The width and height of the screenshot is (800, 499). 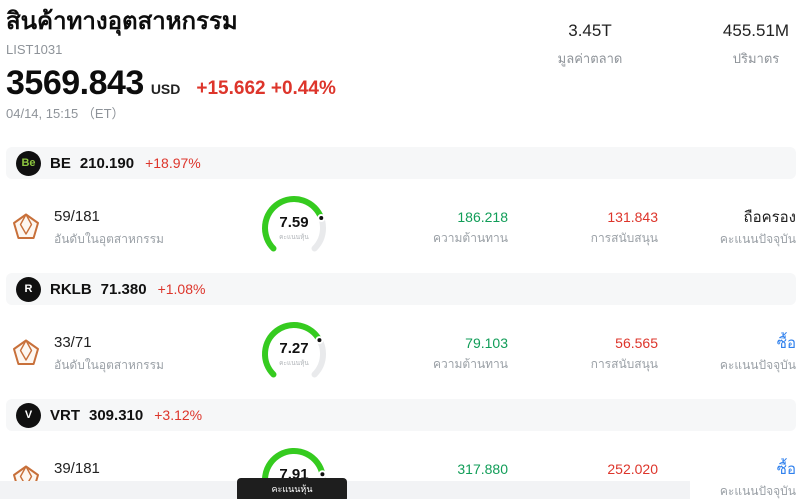 What do you see at coordinates (28, 163) in the screenshot?
I see `stock-logo-icon: Be` at bounding box center [28, 163].